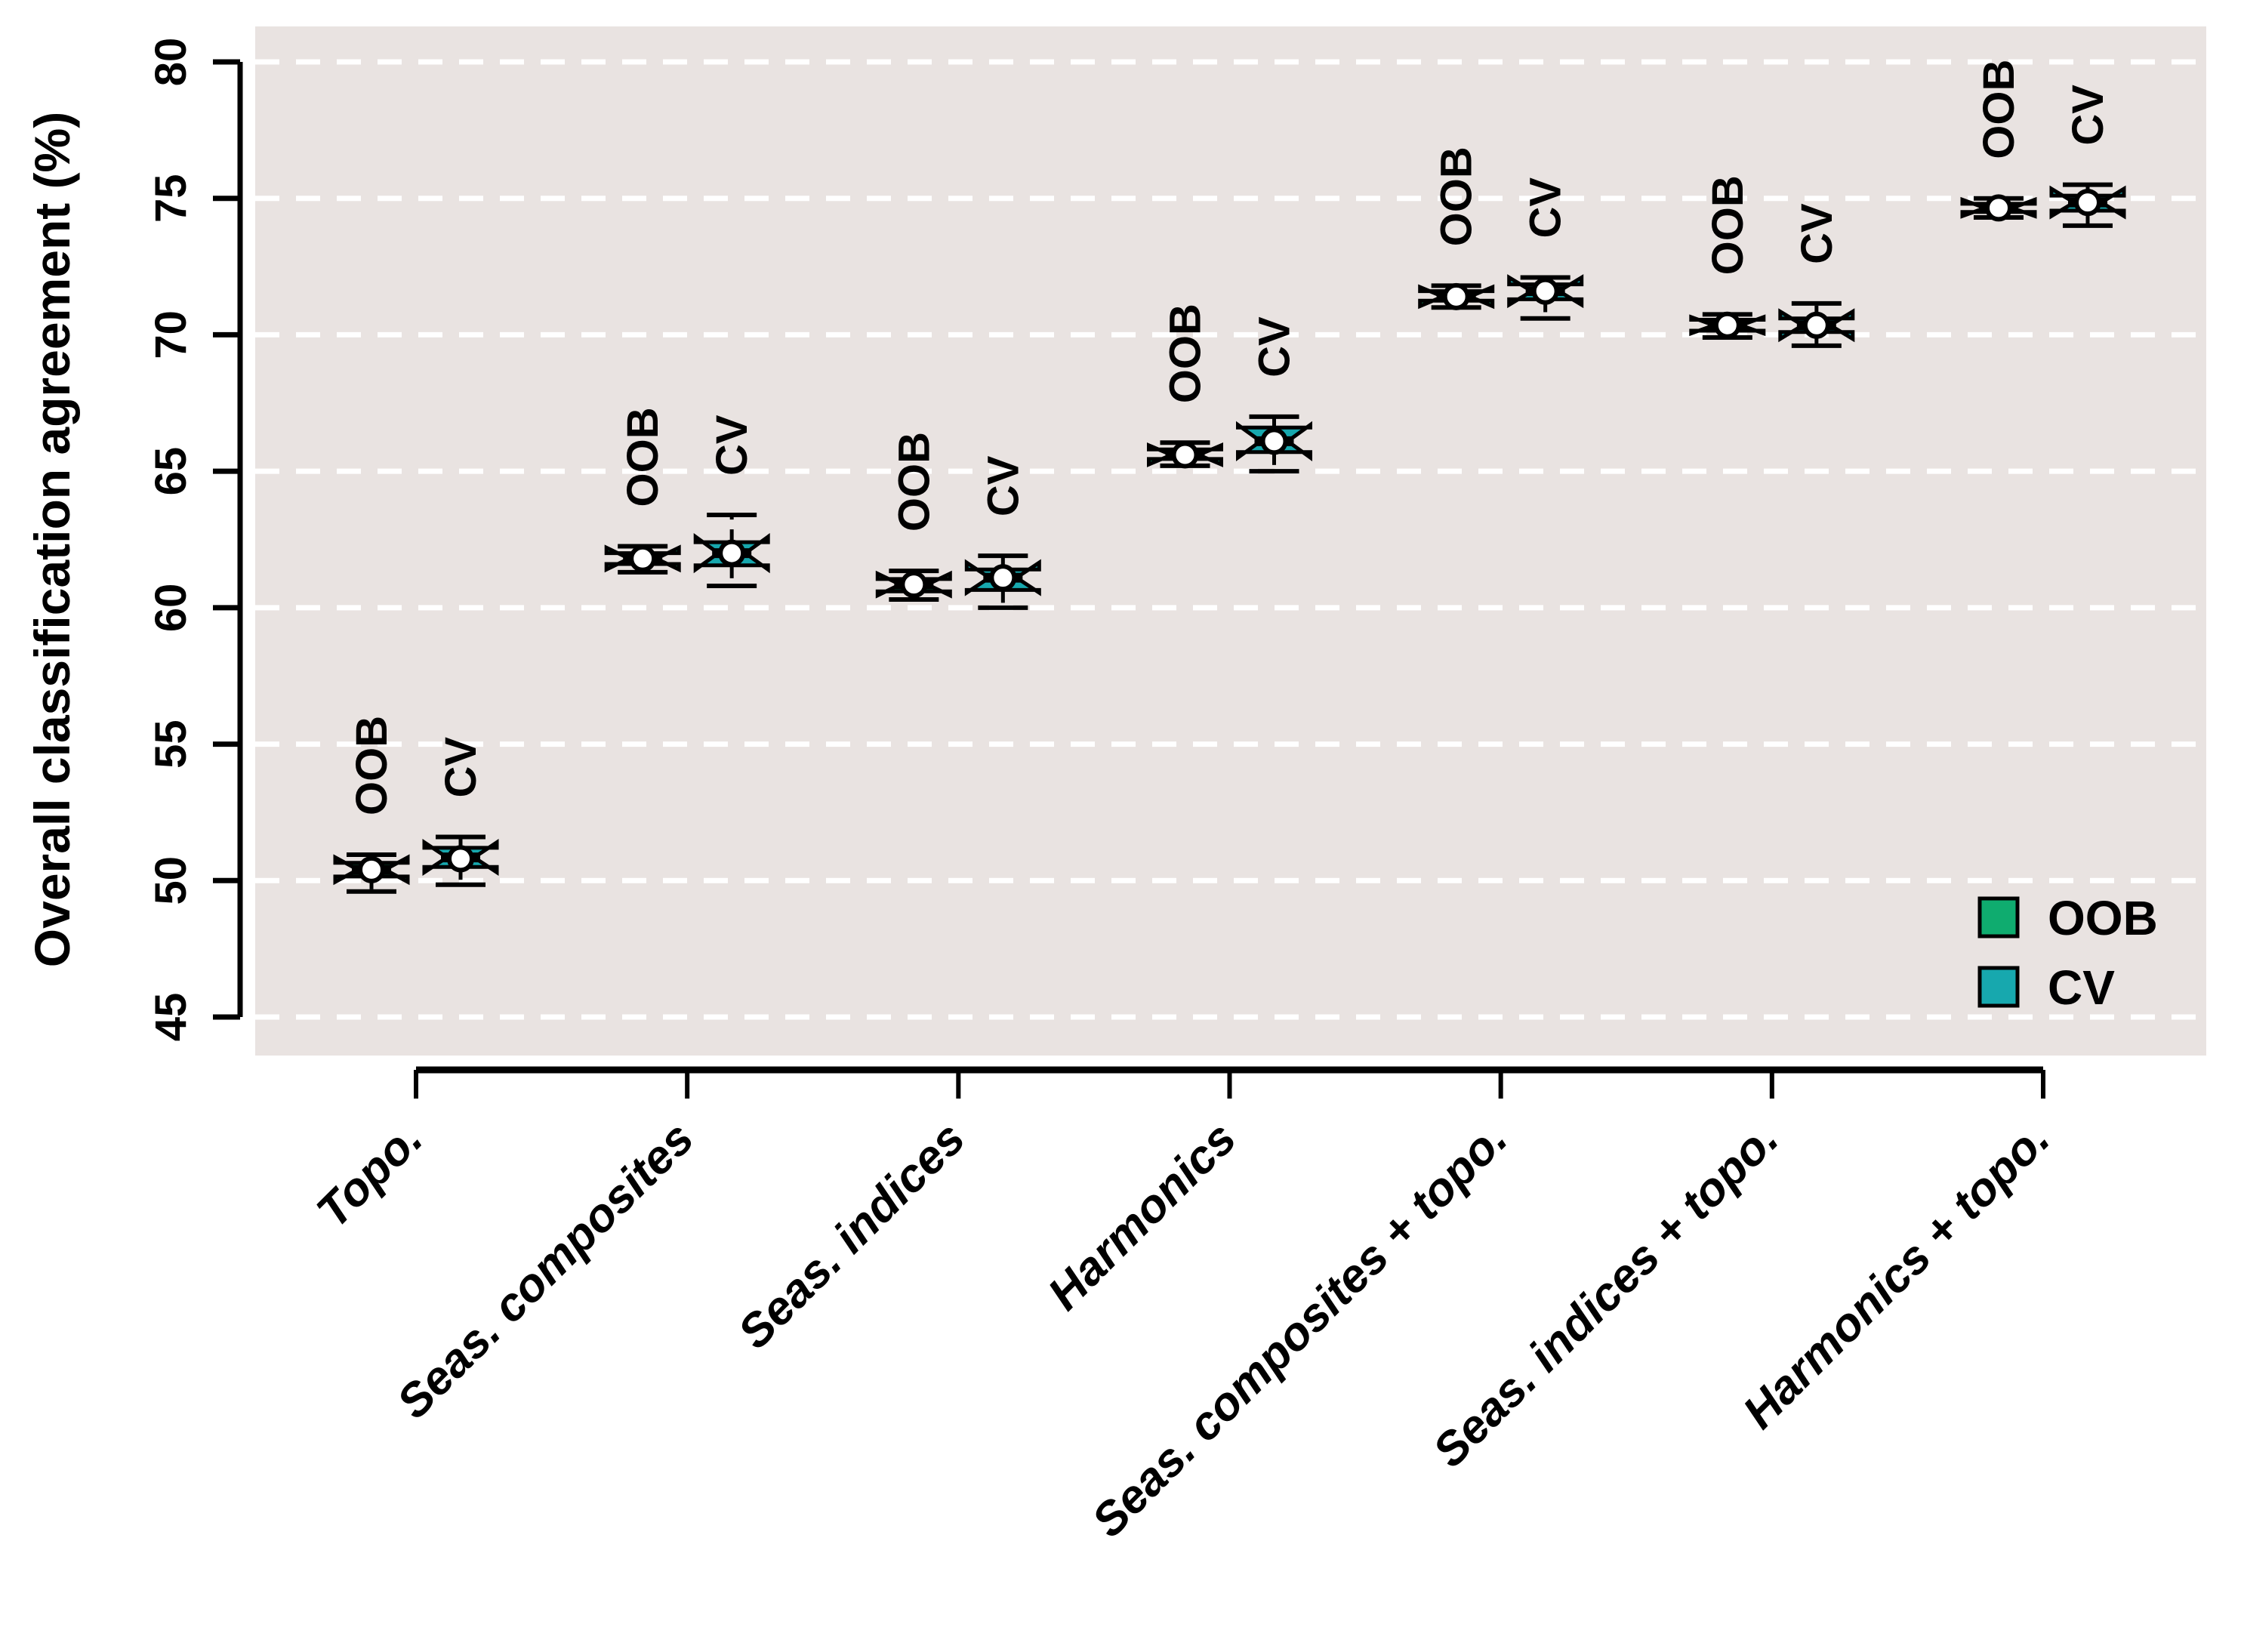 Image resolution: width=2244 pixels, height=1652 pixels. What do you see at coordinates (171, 199) in the screenshot?
I see `y-tick-label-75: 75` at bounding box center [171, 199].